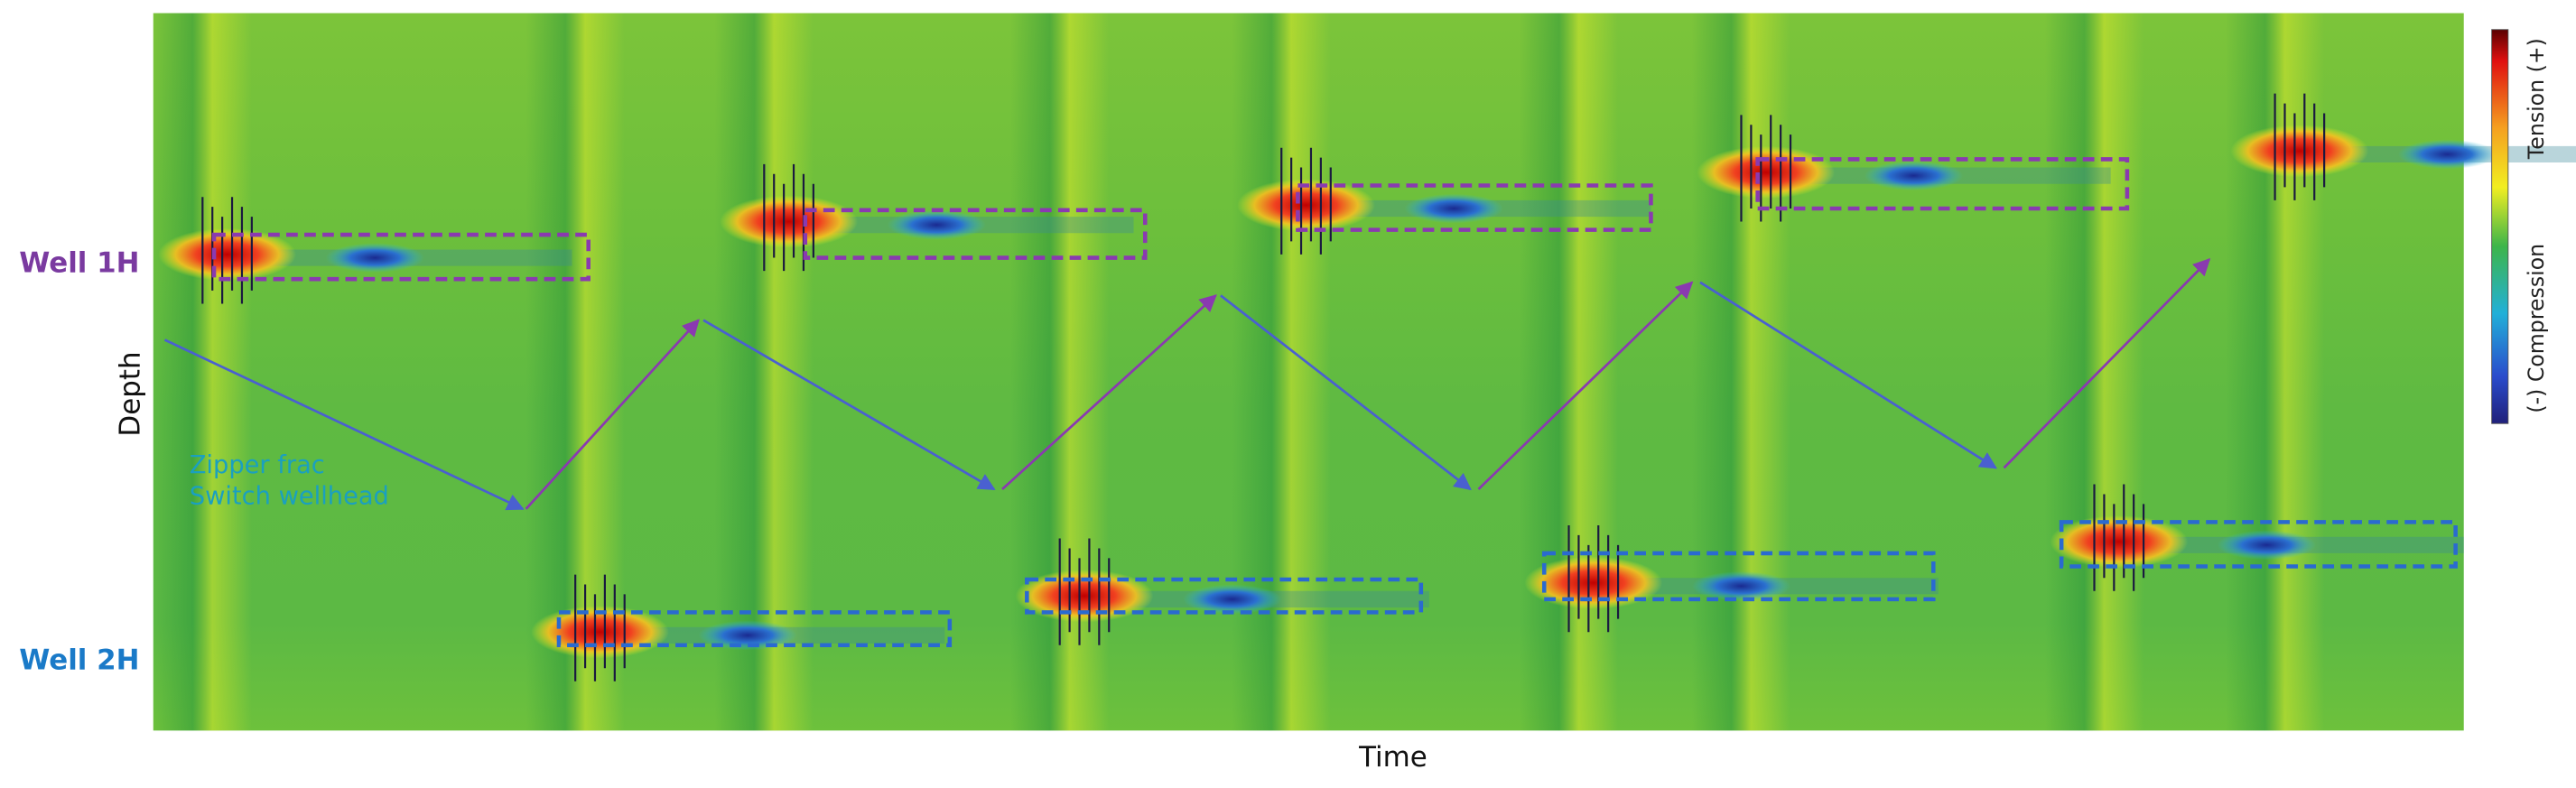 The width and height of the screenshot is (2576, 788). I want to click on x-axis-label: Time, so click(1392, 757).